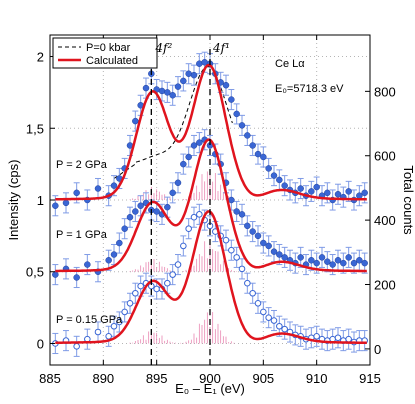 The image size is (415, 404). I want to click on y-axis-ticks: 0 0,5 1 1,5 2, so click(40, 200).